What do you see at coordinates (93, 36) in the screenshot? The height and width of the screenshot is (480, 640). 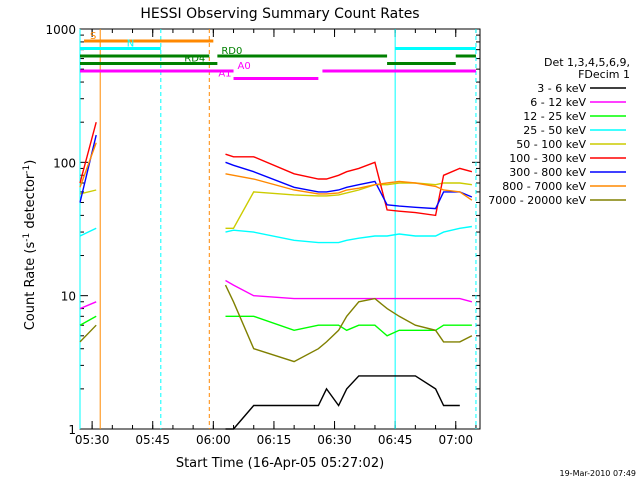 I see `state-bar-label: S` at bounding box center [93, 36].